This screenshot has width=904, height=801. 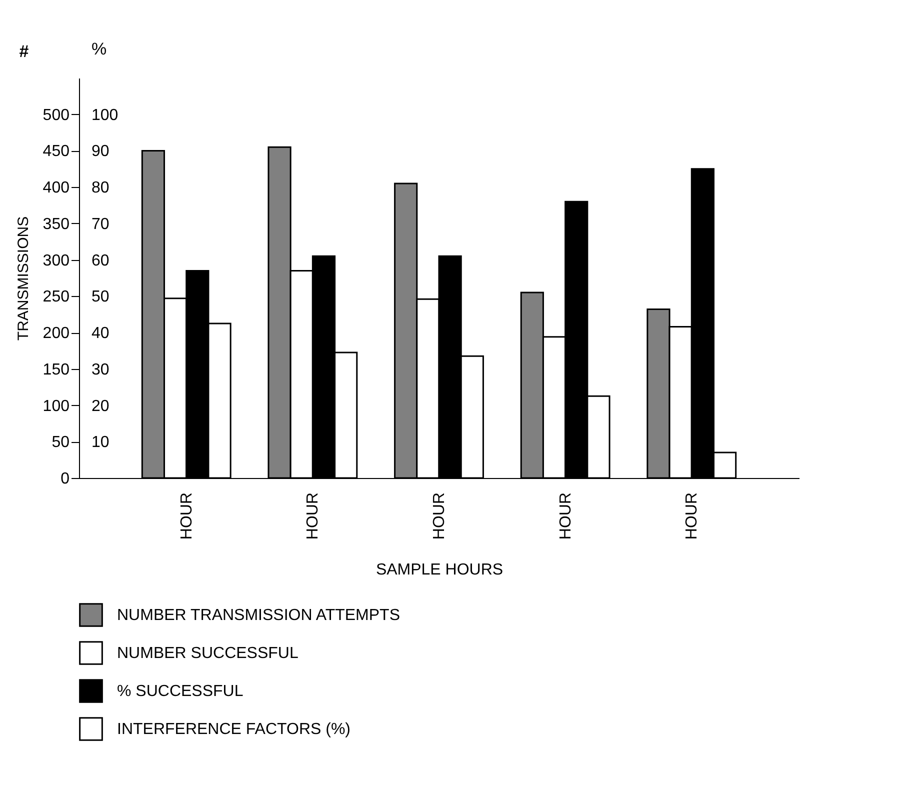 I want to click on y2-tick-label: 70, so click(x=101, y=224).